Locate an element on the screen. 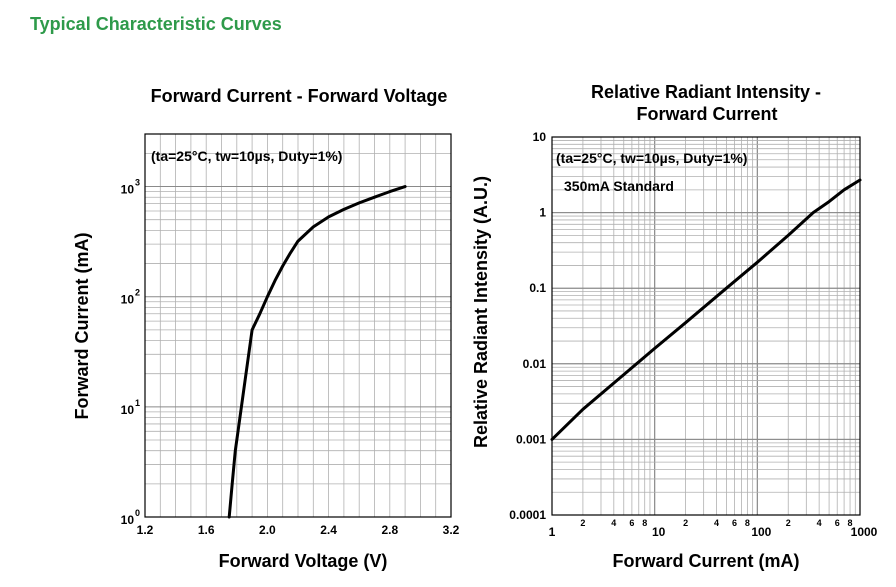 The image size is (896, 587). chart-1-title: Forward Current - Forward Voltage is located at coordinates (299, 96).